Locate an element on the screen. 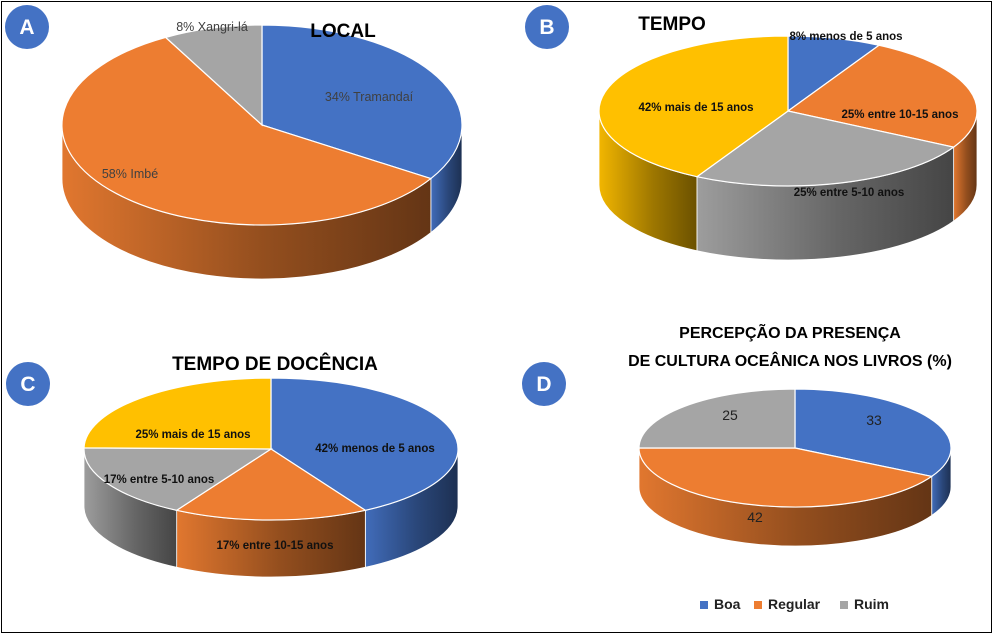 The height and width of the screenshot is (636, 995). slice-label: 34% Tramandaí is located at coordinates (369, 97).